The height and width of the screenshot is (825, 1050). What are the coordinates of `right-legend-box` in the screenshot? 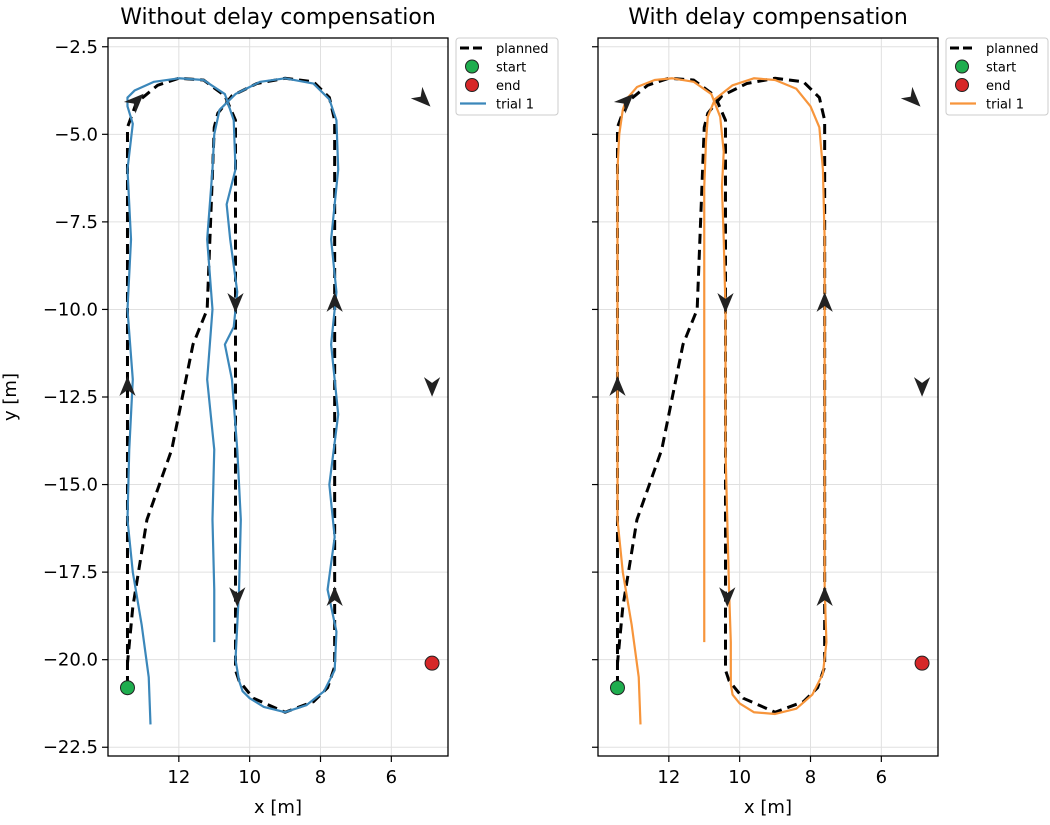 It's located at (997, 76).